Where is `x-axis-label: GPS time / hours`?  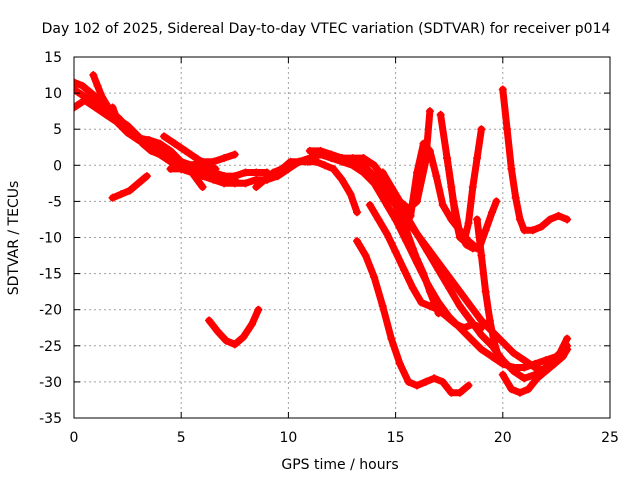
x-axis-label: GPS time / hours is located at coordinates (339, 465).